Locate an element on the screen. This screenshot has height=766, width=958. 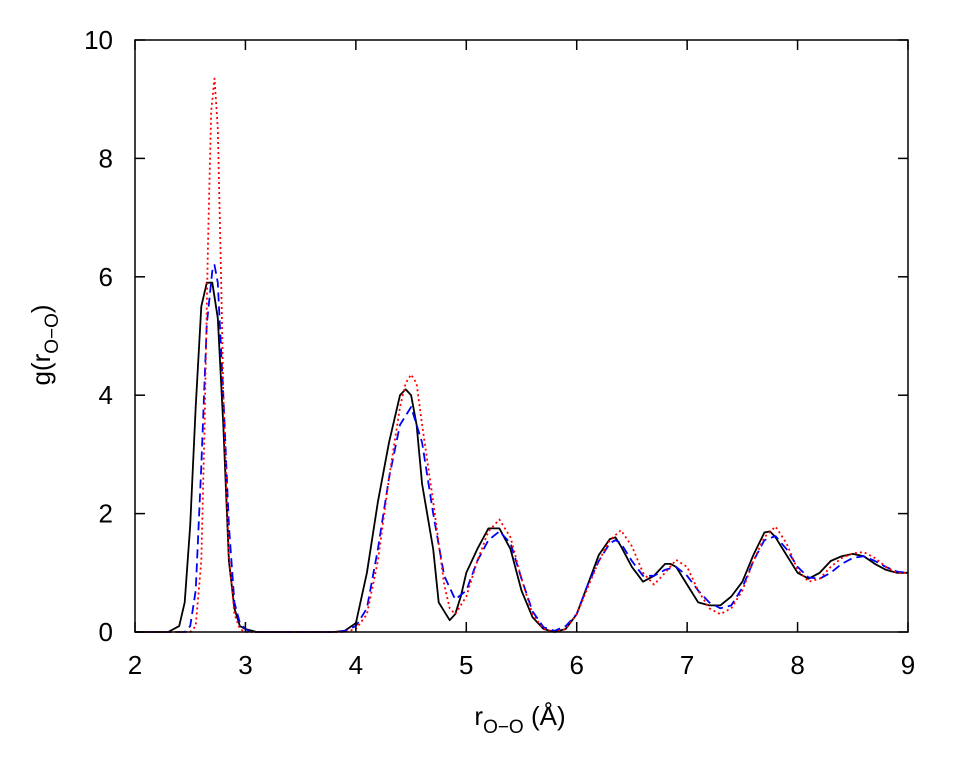
x-tick-label-7: 9 is located at coordinates (908, 665).